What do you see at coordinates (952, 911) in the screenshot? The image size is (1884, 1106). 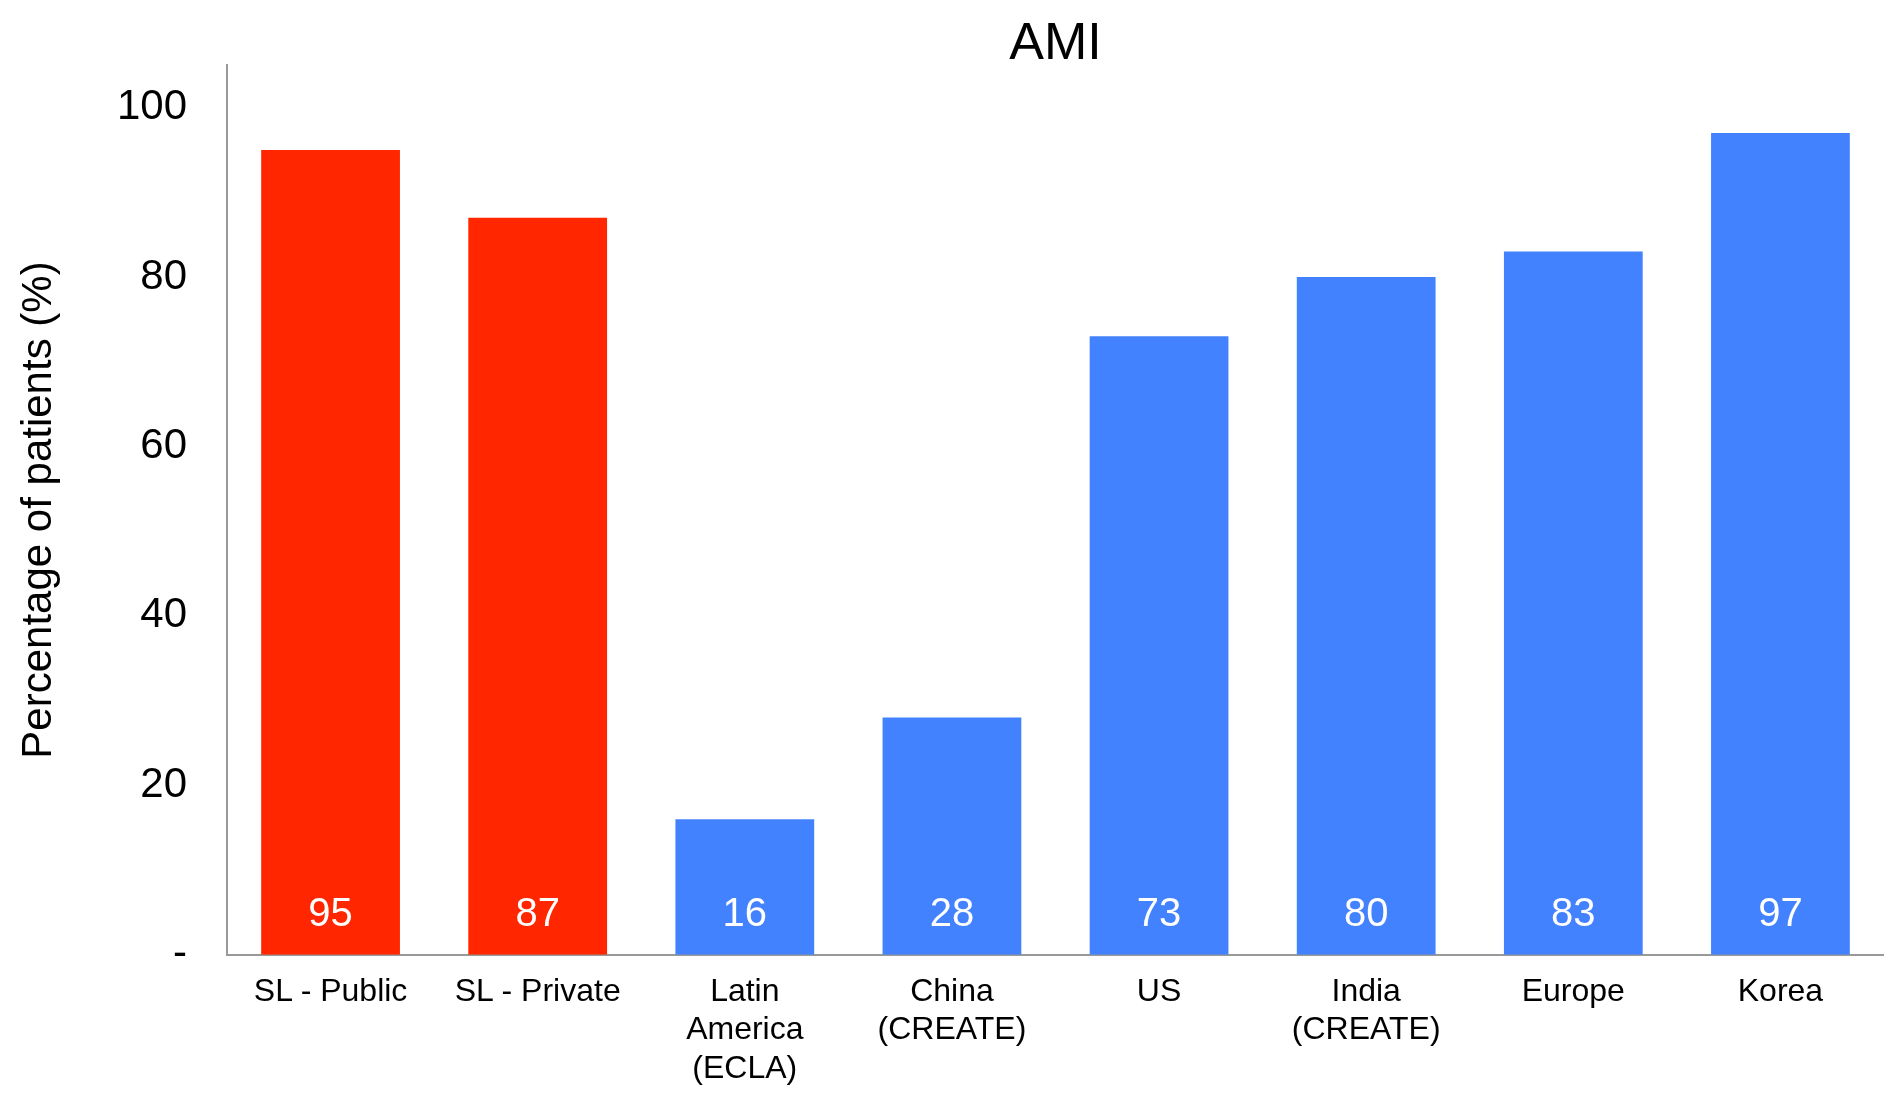 I see `data-label: 28` at bounding box center [952, 911].